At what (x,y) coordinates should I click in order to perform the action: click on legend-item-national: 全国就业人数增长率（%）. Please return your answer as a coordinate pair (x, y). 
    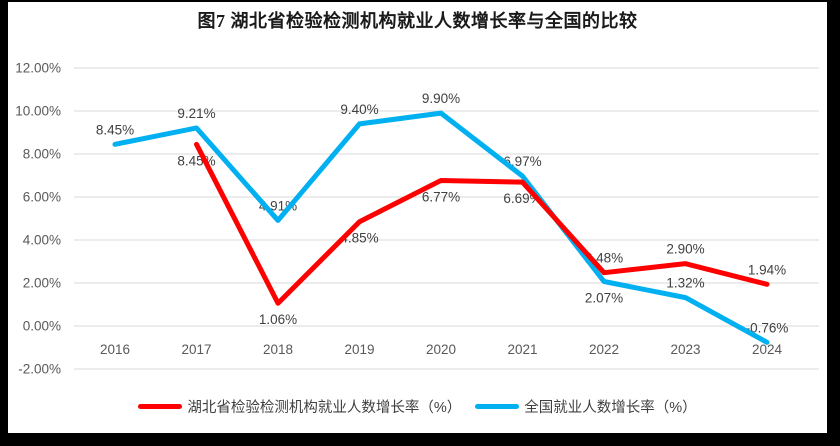
    Looking at the image, I should click on (586, 406).